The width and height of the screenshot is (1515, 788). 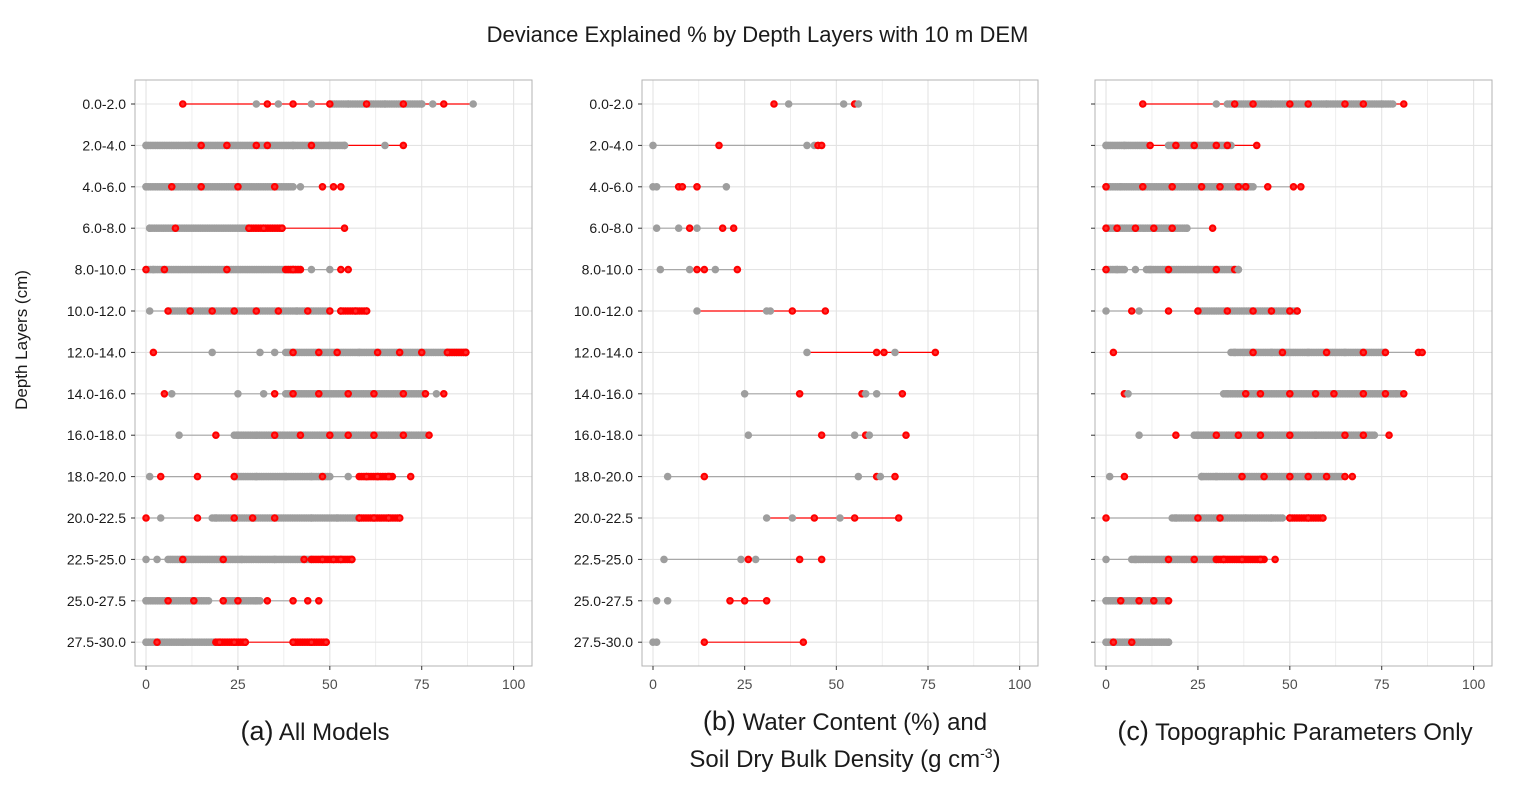 I want to click on caption-c-text: Topographic Parameters Only, so click(x=1314, y=732).